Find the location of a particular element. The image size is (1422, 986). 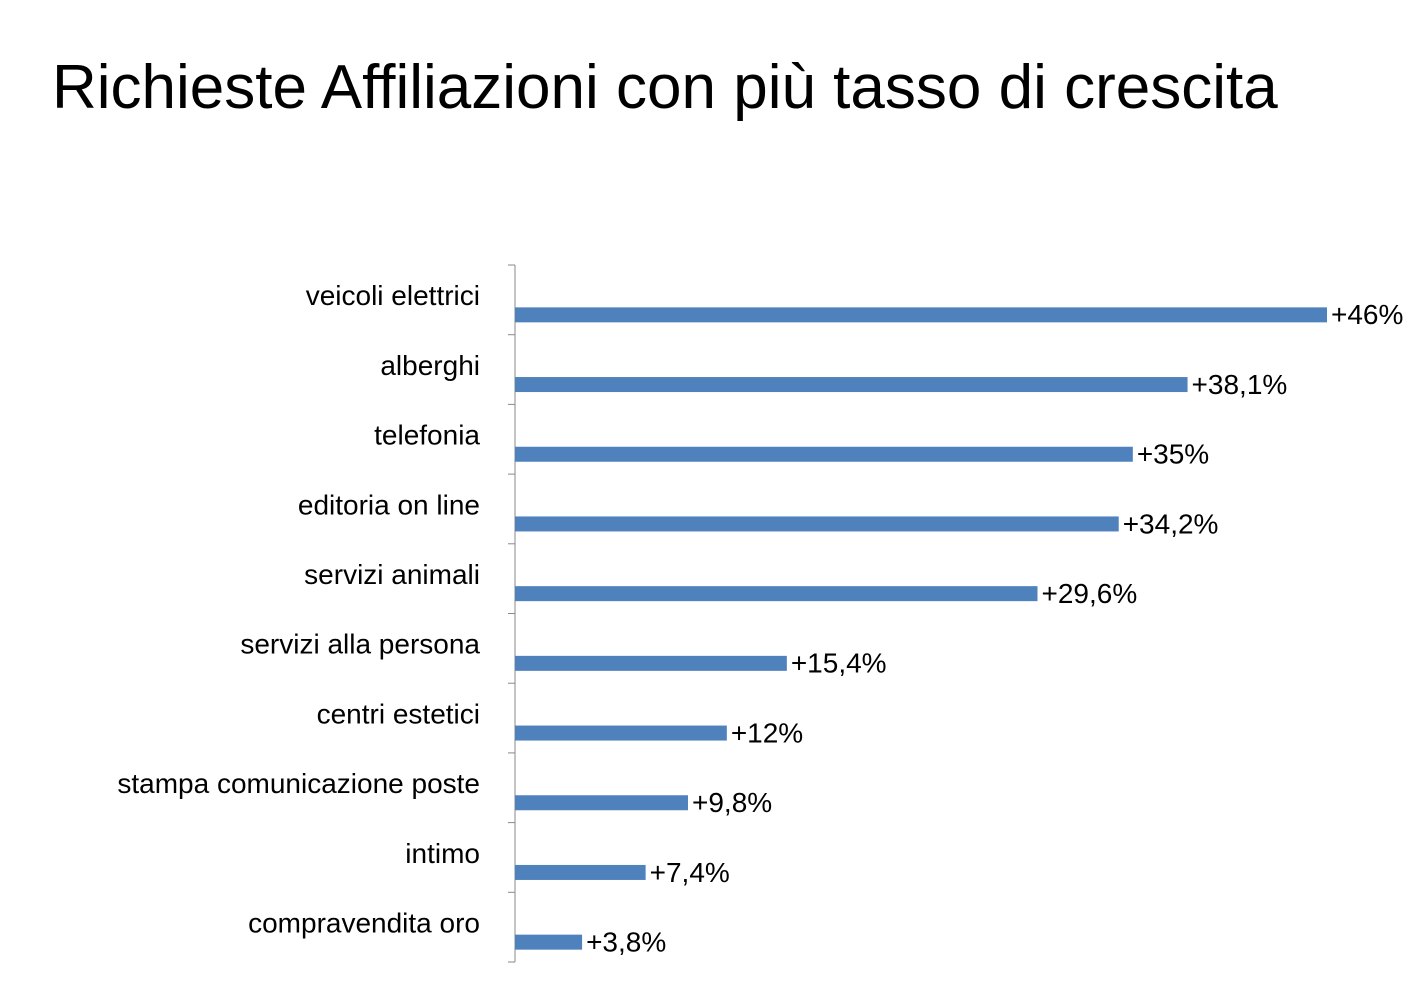

category-label: centri estetici is located at coordinates (398, 713).